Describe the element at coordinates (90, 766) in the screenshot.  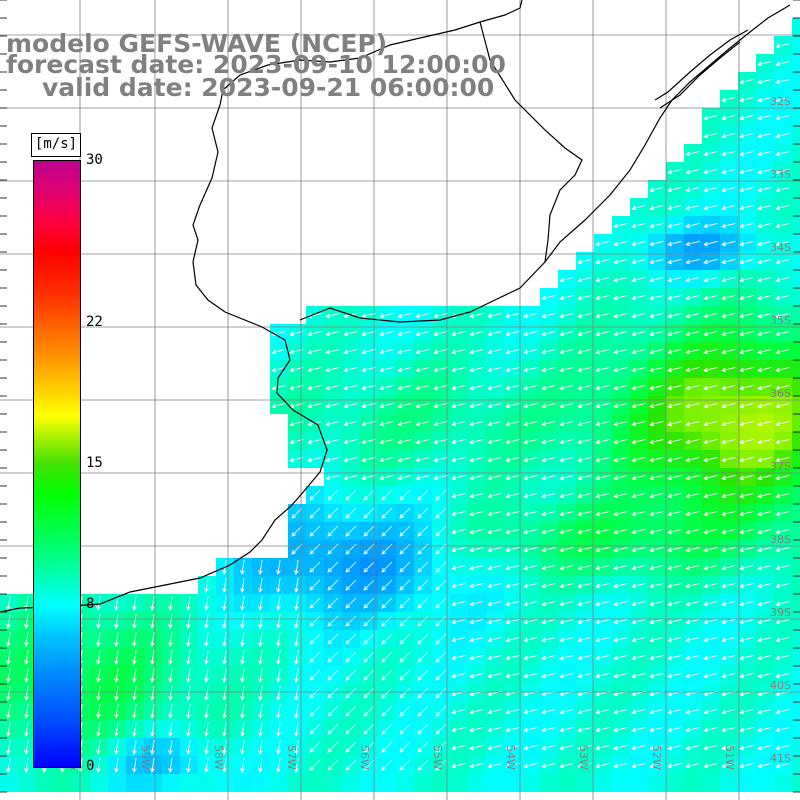
I see `colorbar-tick-label: 0` at that location.